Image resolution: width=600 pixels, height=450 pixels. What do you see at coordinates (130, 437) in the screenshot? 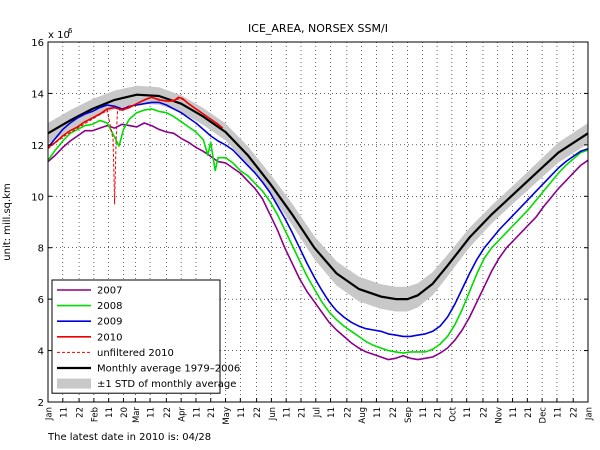
I see `latest-date-note: The latest date in 2010 is: 04/28` at bounding box center [130, 437].